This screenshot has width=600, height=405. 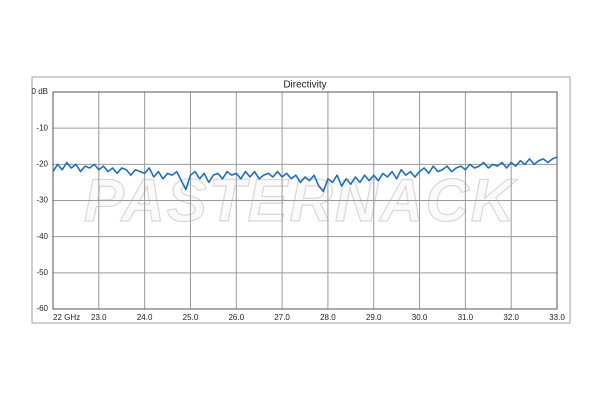 I want to click on x-tick-label: 24.0, so click(x=145, y=317).